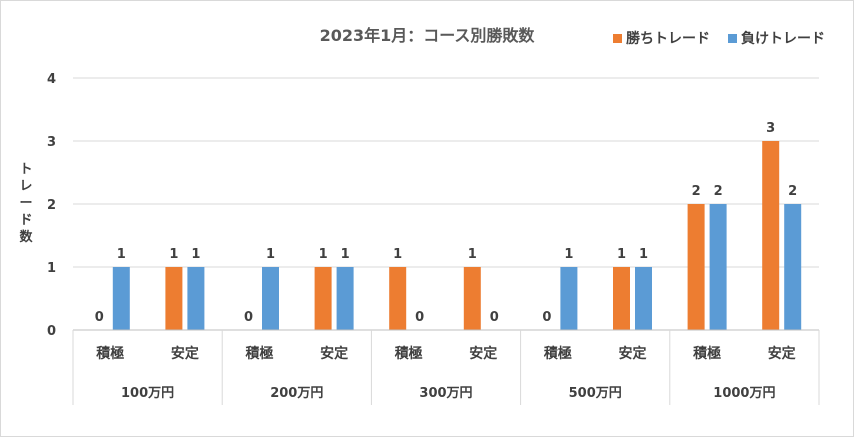 Image resolution: width=854 pixels, height=440 pixels. I want to click on group-label: 1000万円, so click(744, 393).